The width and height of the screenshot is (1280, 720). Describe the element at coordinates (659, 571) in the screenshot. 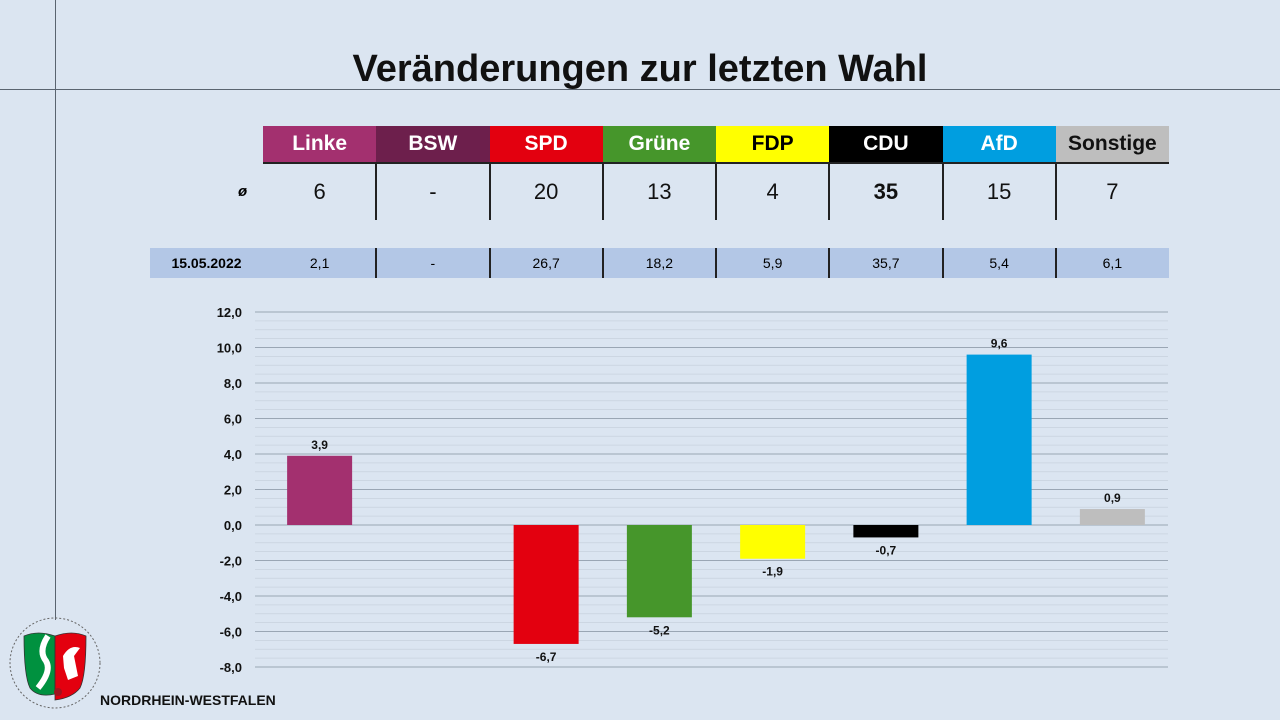

I see `bar-grüne` at that location.